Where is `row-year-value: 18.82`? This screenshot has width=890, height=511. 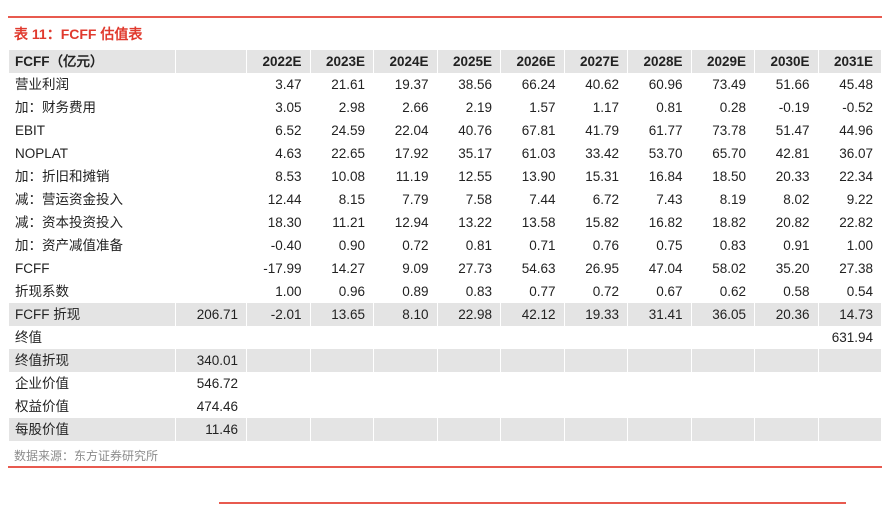
row-year-value: 18.82 is located at coordinates (729, 222).